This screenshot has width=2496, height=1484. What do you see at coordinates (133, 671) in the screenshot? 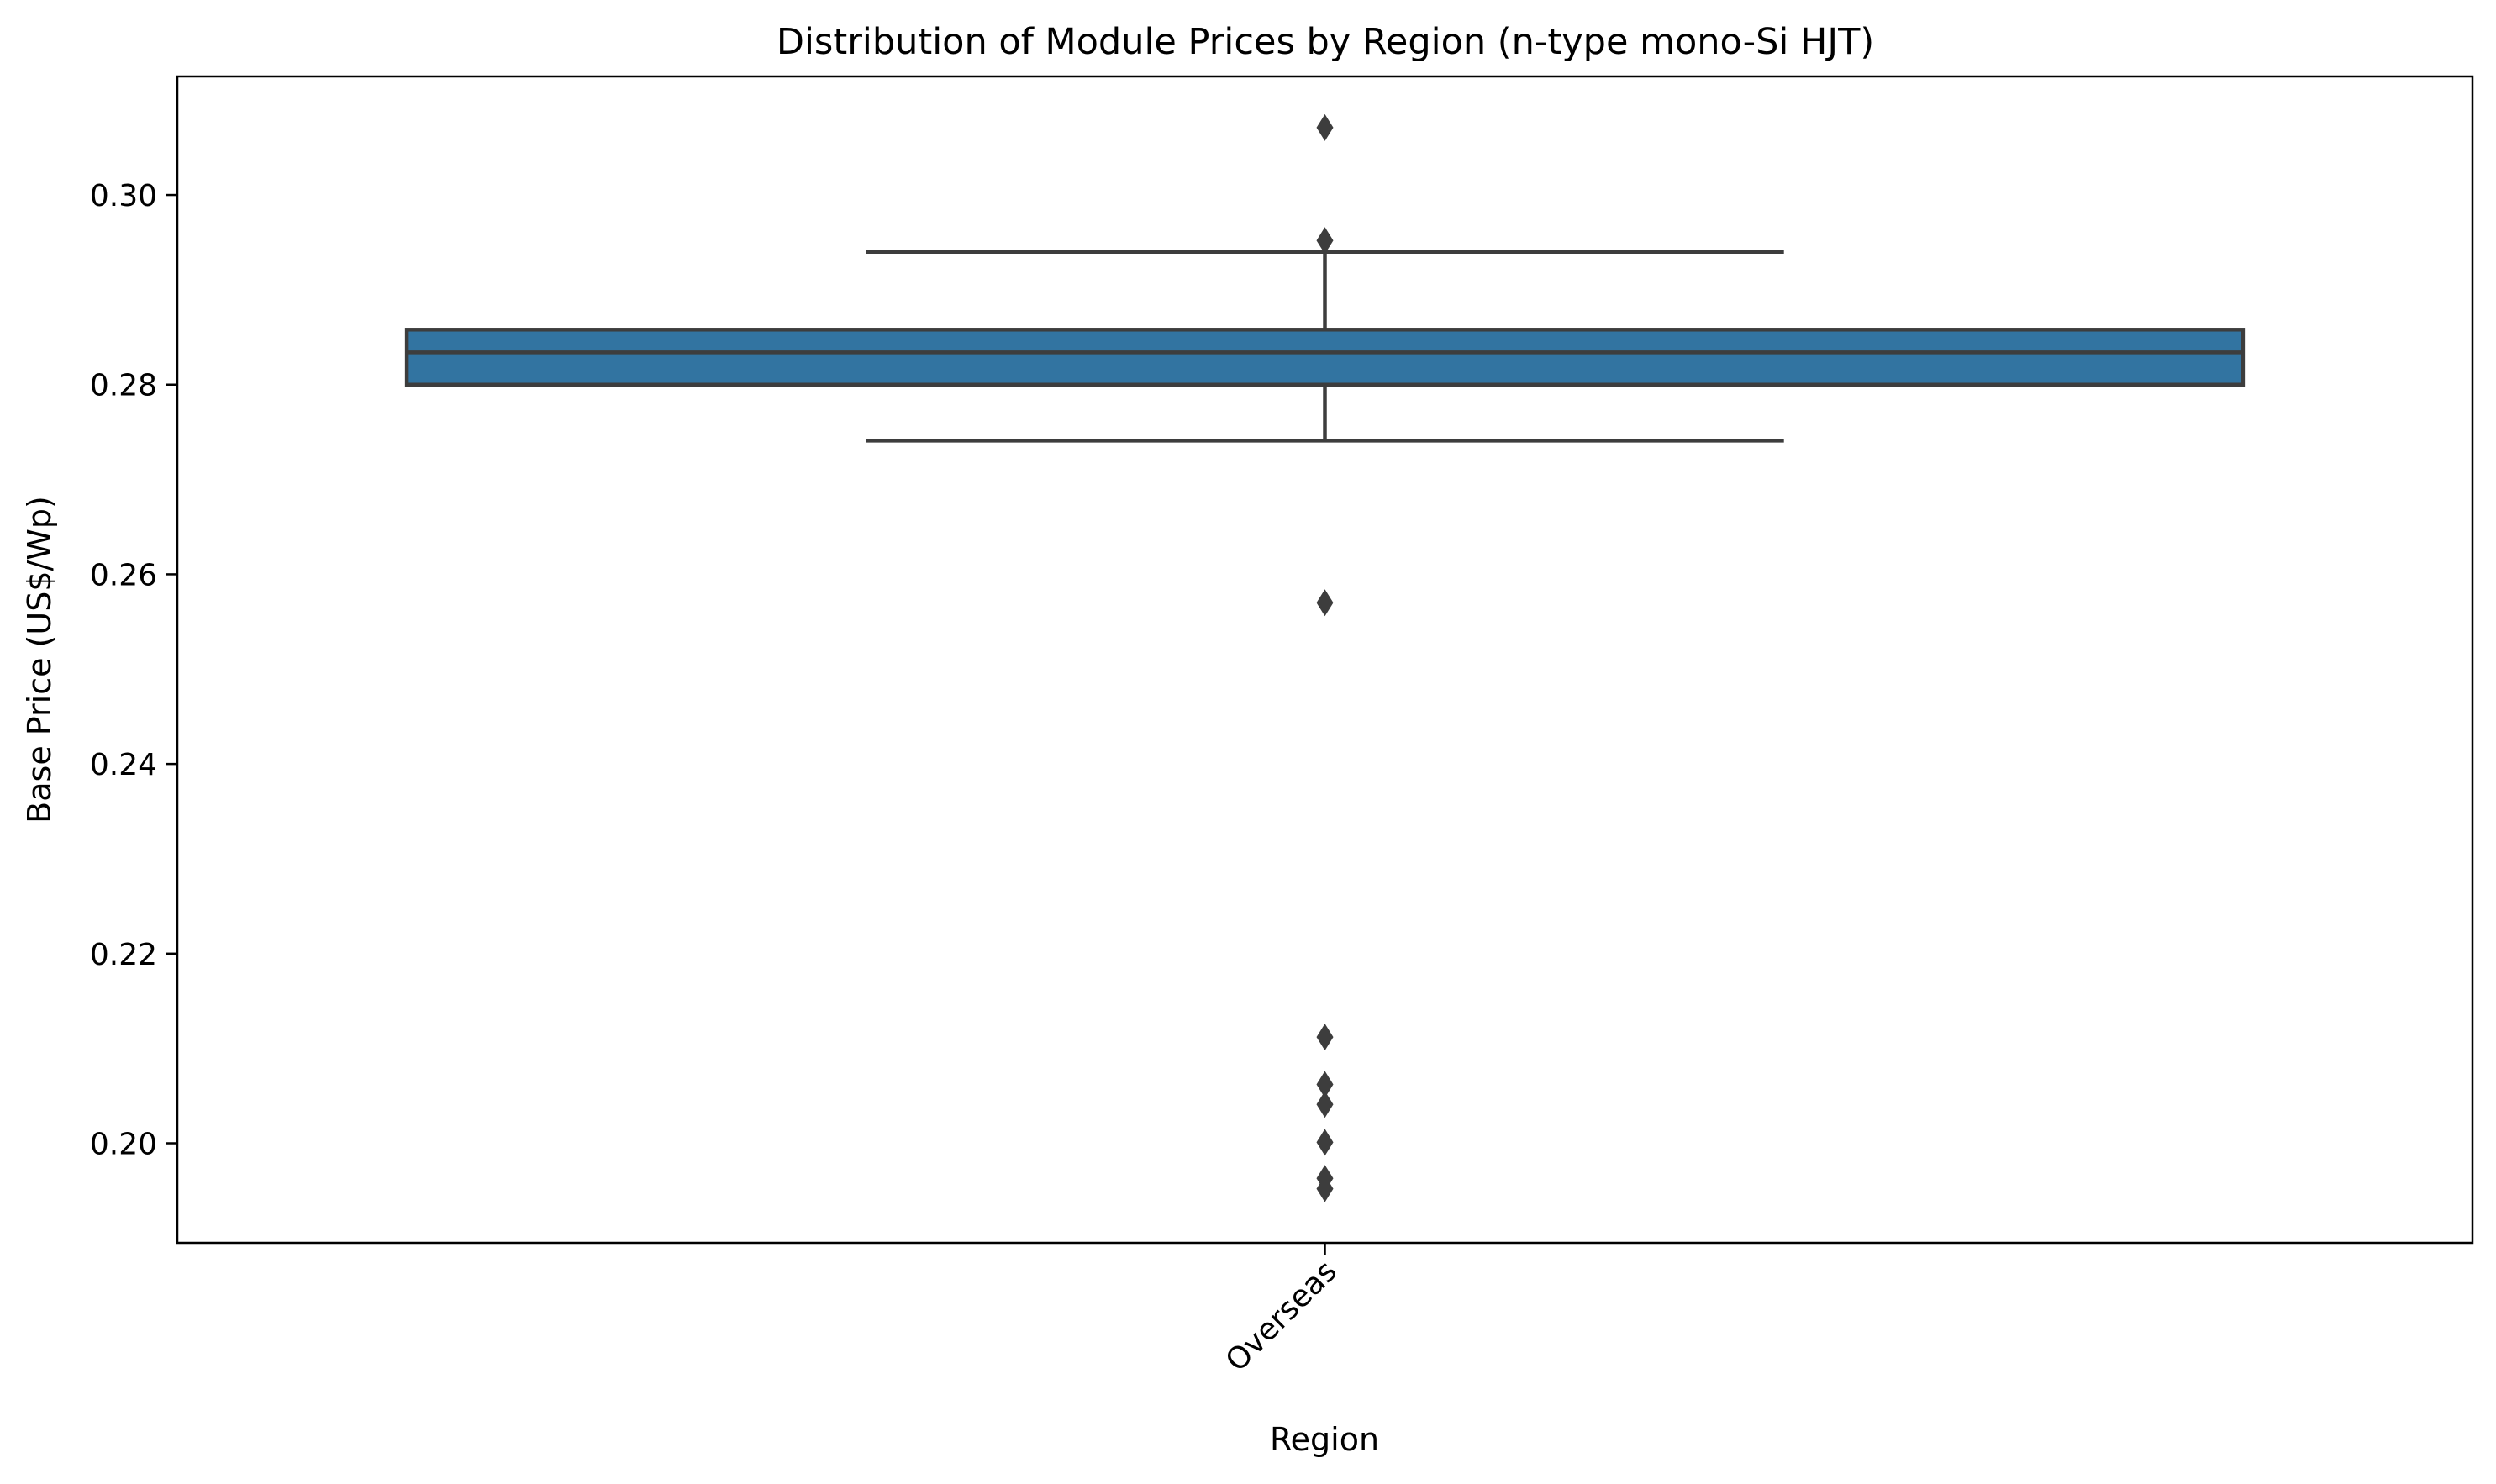
I see `y-axis: 0.20 0.22 0.24 0.26 0.28 0.30` at bounding box center [133, 671].